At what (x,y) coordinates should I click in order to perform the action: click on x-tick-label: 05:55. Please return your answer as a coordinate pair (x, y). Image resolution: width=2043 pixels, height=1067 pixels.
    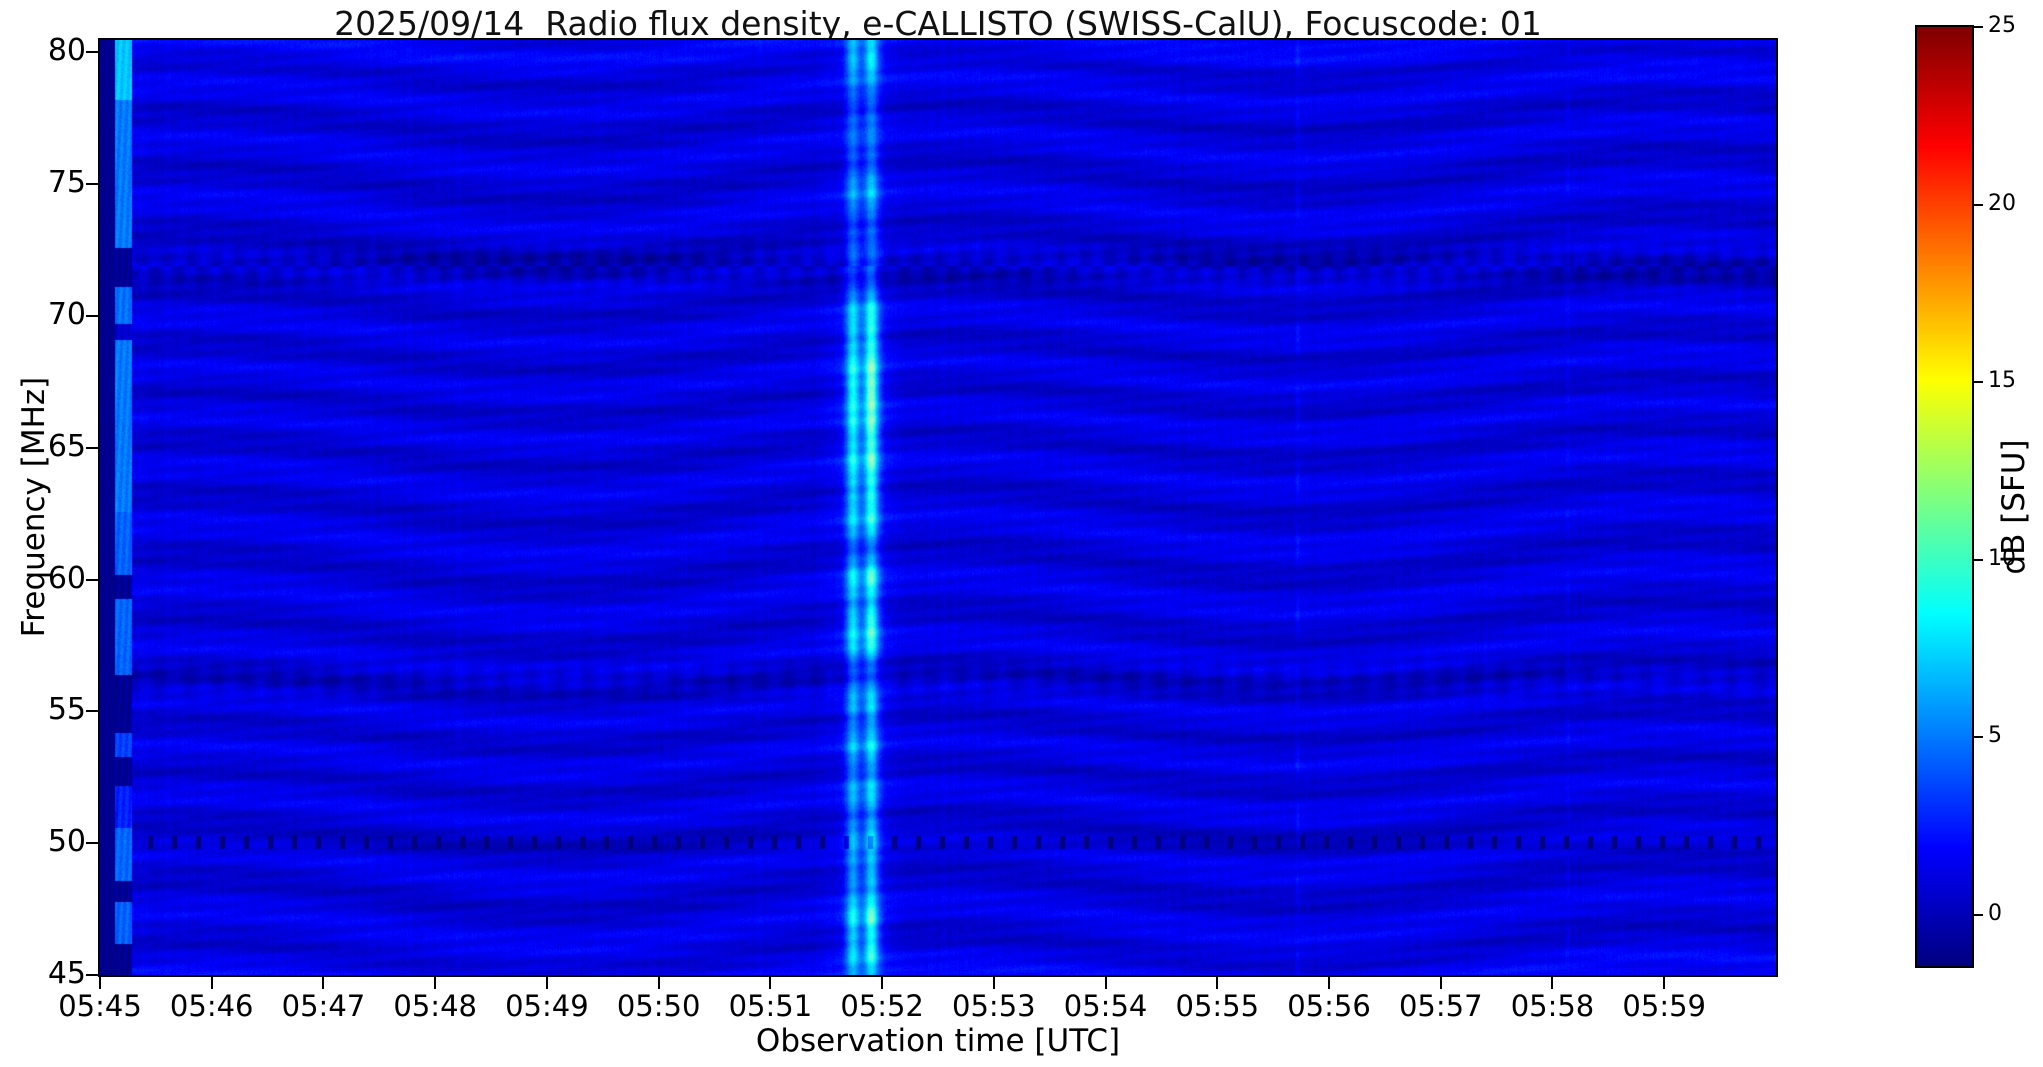
    Looking at the image, I should click on (1217, 1006).